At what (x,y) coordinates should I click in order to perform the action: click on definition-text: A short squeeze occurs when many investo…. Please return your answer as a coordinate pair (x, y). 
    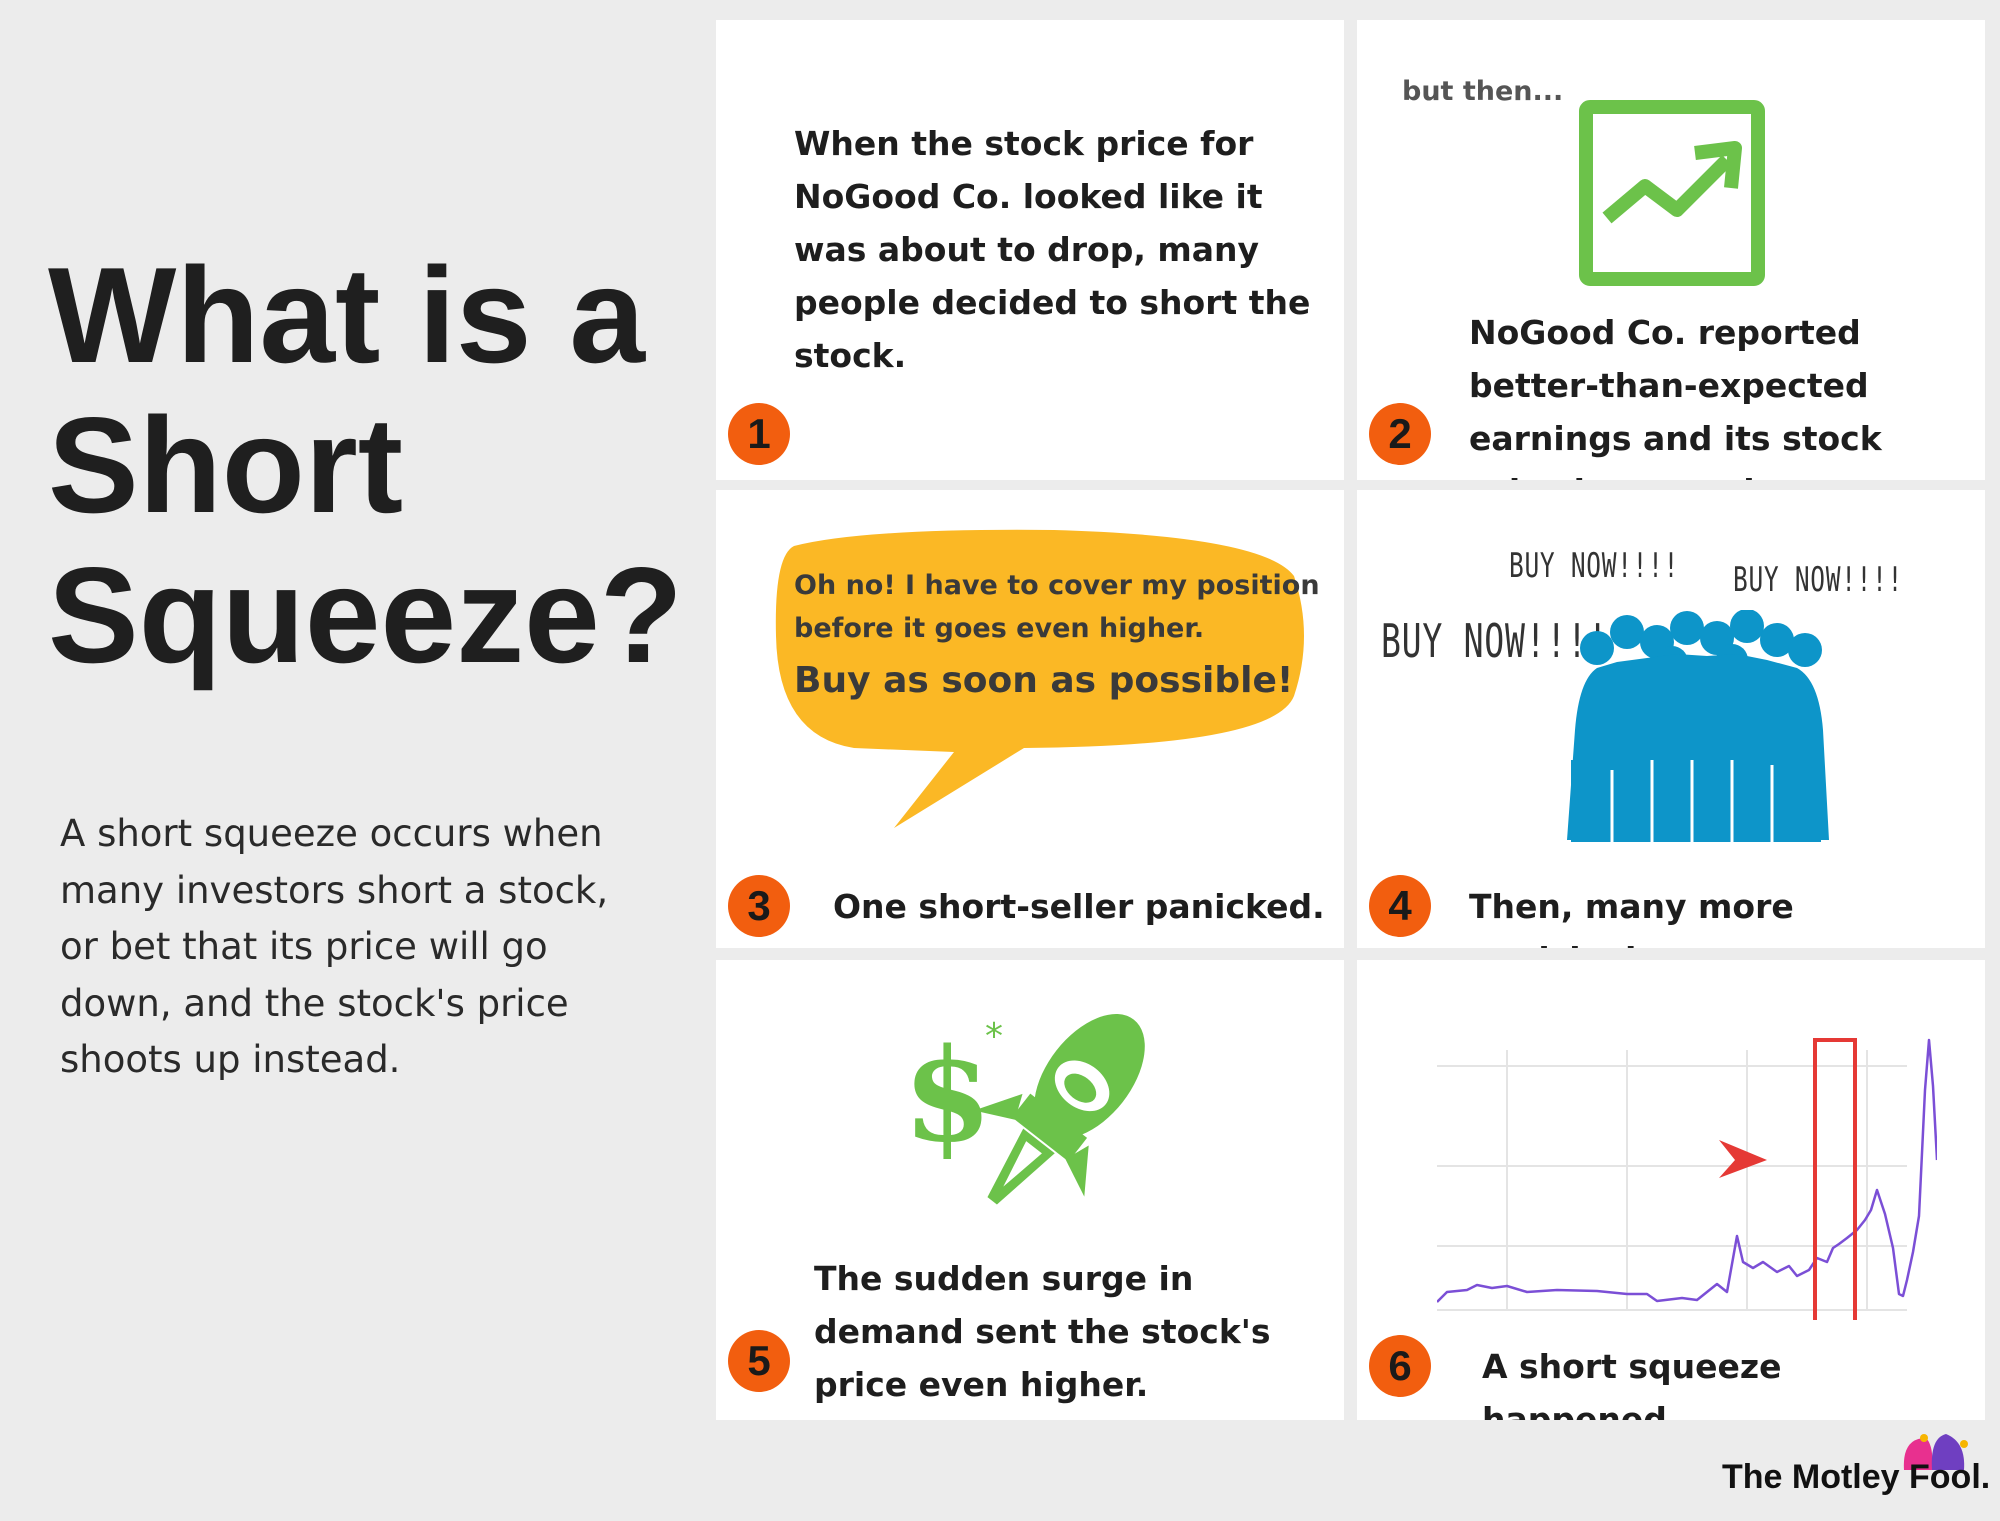
    Looking at the image, I should click on (334, 946).